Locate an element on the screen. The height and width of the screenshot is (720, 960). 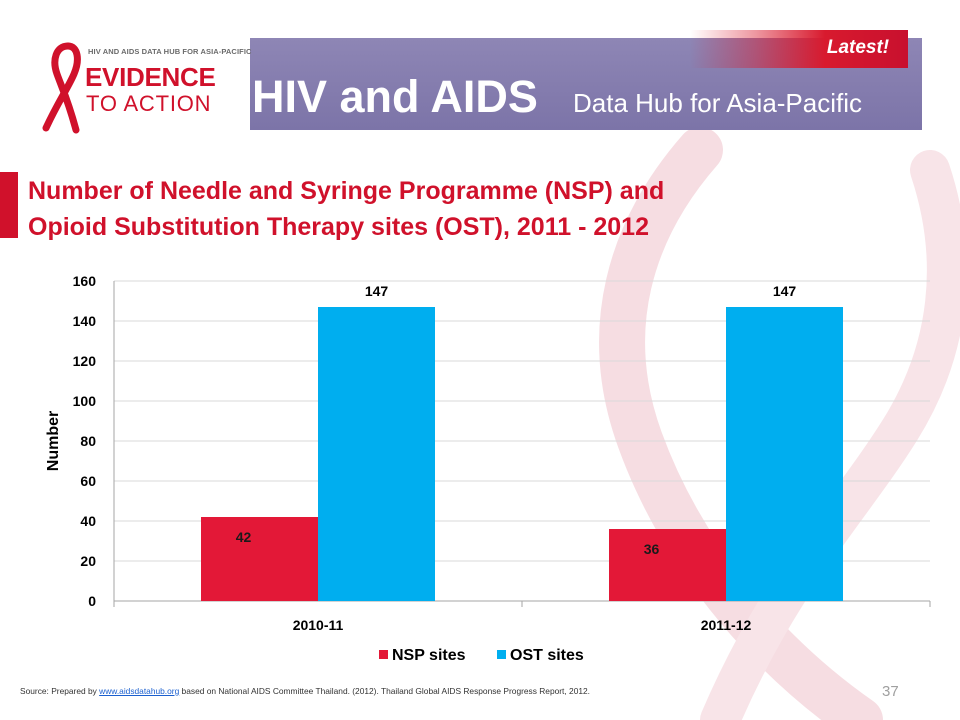
title-accent-bar is located at coordinates (9, 205).